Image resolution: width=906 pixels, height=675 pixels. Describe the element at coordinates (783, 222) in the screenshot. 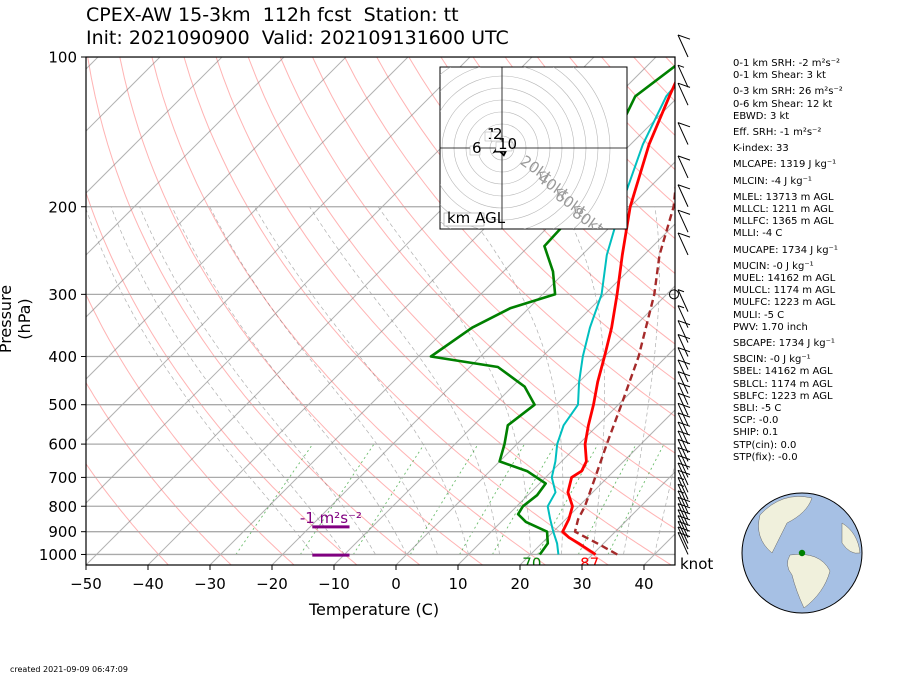

I see `index-row: MLLFC: 1365 m AGL` at that location.